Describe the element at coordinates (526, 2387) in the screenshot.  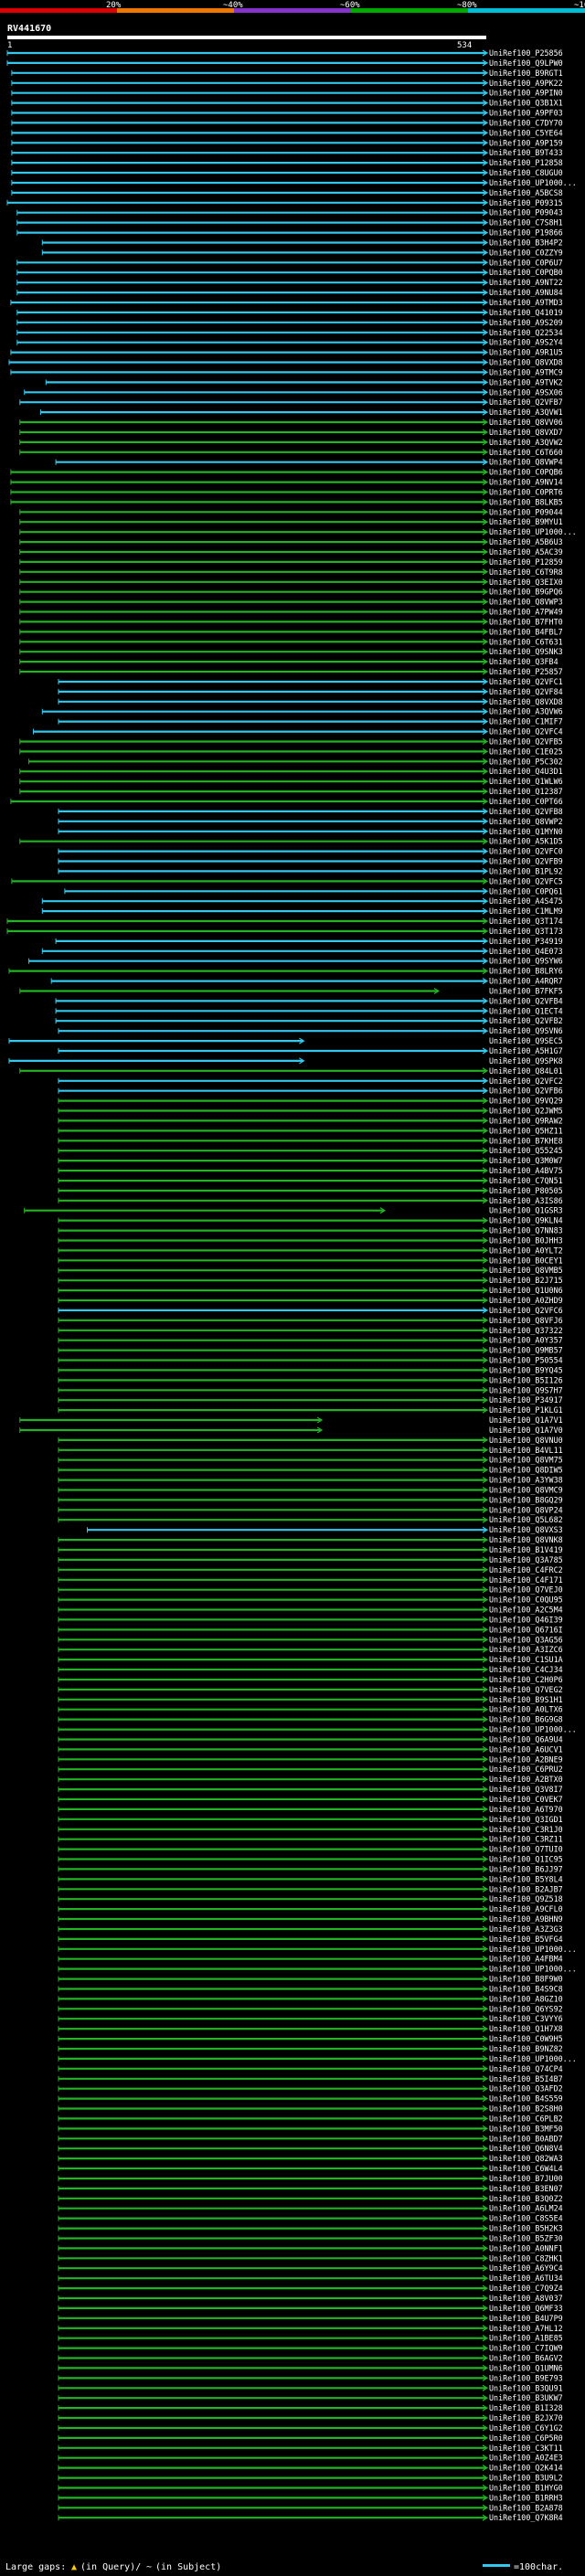
I see `hit-label: UniRef100_B3QU91` at that location.